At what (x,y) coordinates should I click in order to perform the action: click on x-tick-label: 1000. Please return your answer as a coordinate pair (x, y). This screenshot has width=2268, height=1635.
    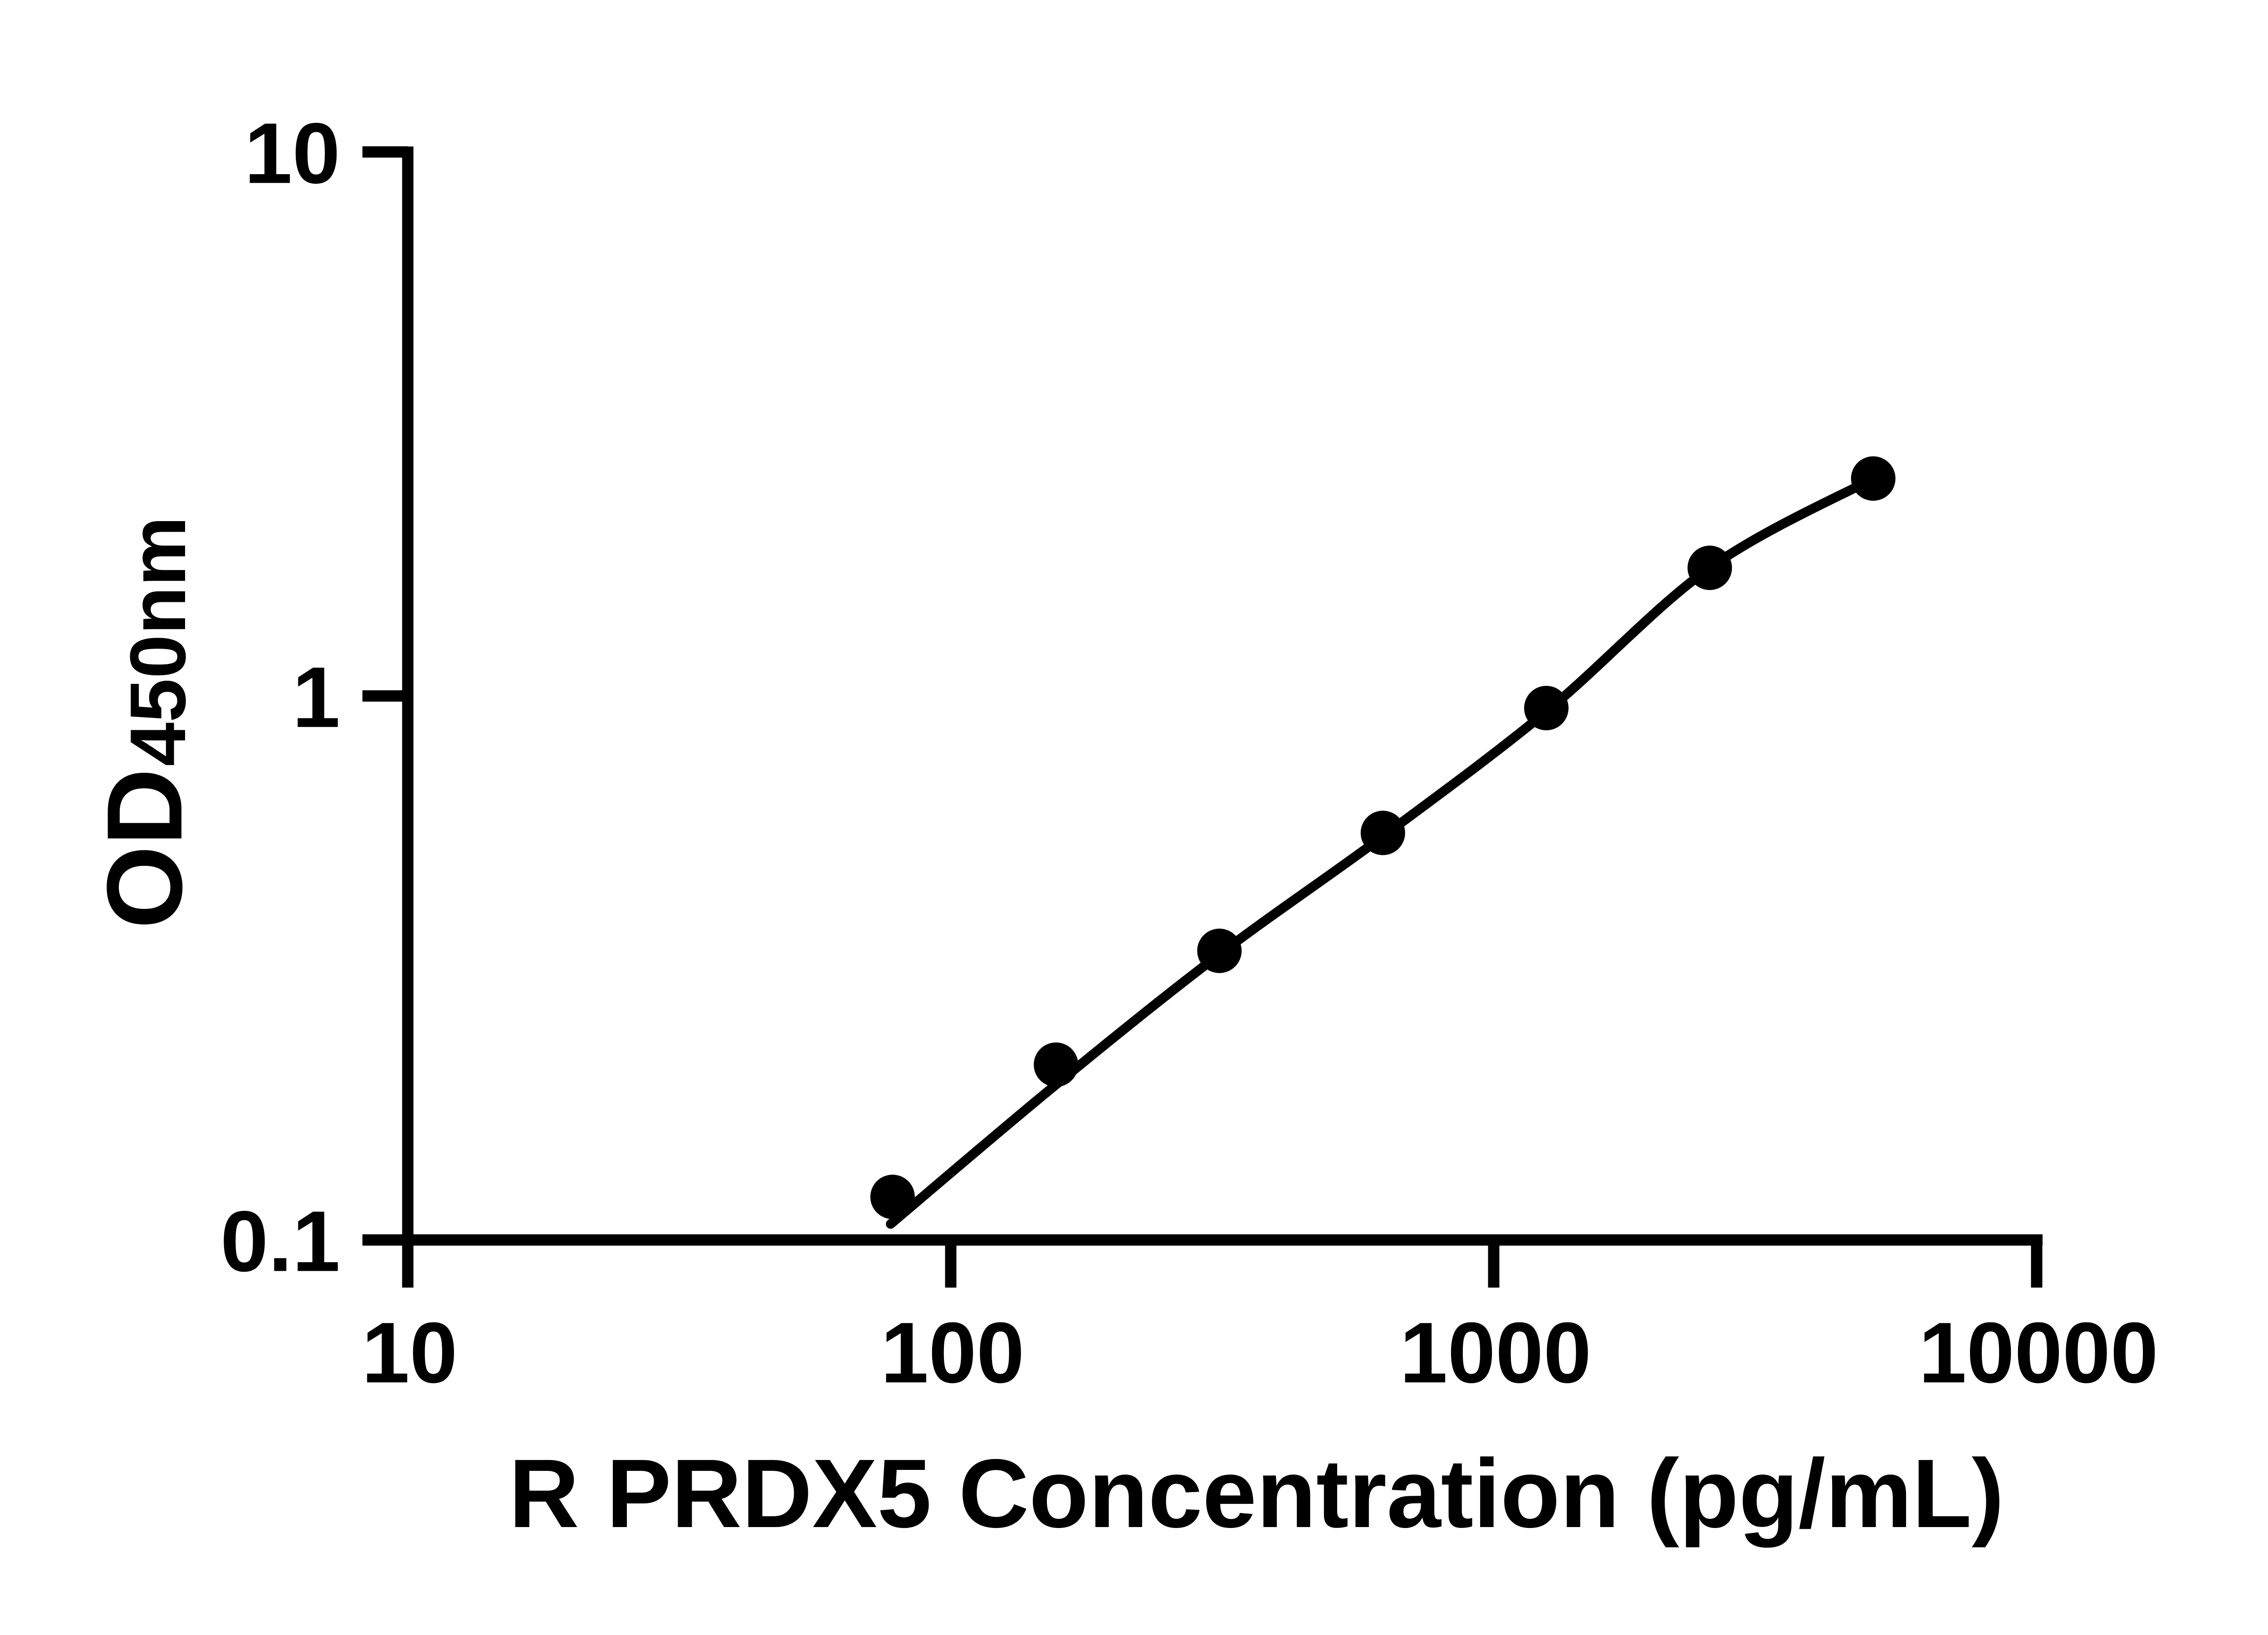
    Looking at the image, I should click on (1496, 1353).